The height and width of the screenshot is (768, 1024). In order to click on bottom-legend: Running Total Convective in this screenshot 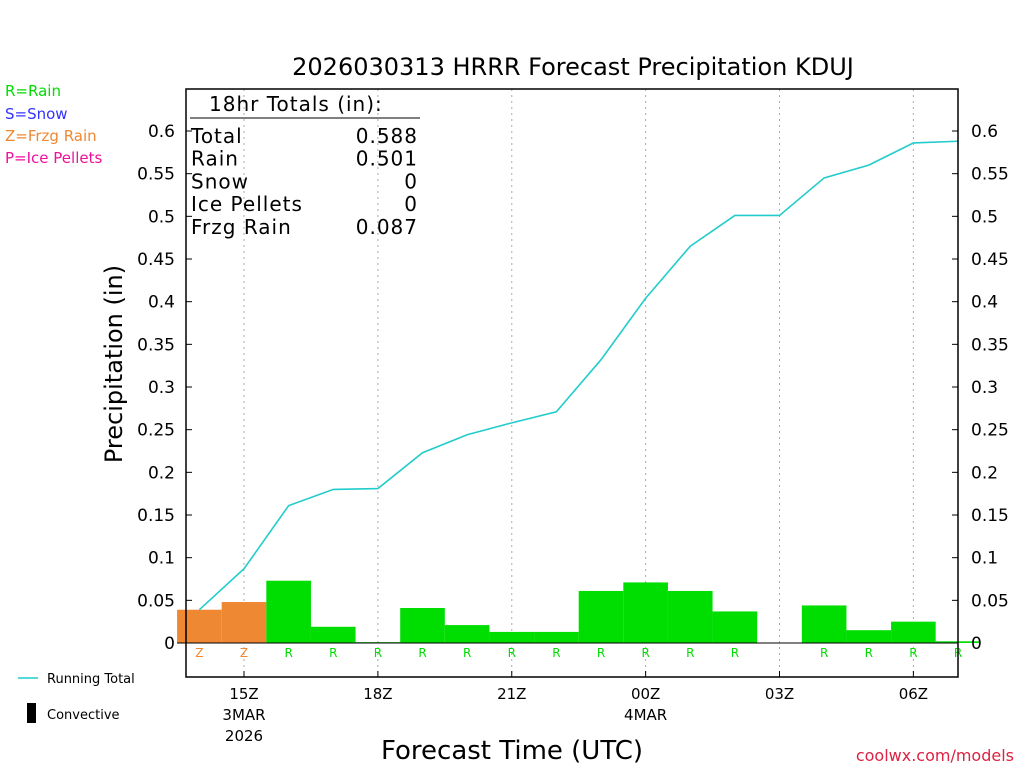, I will do `click(76, 697)`.